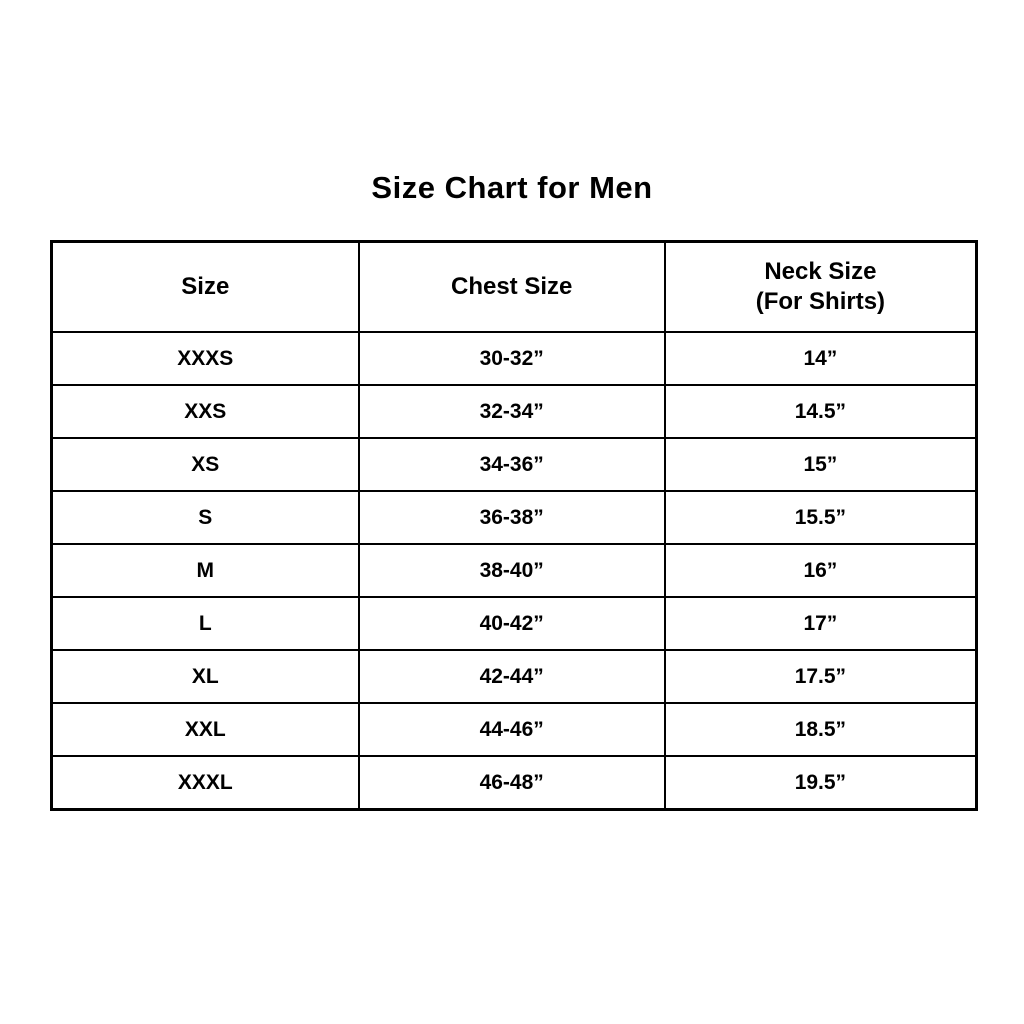 The image size is (1024, 1024). I want to click on cell-chest: 46-48”, so click(511, 783).